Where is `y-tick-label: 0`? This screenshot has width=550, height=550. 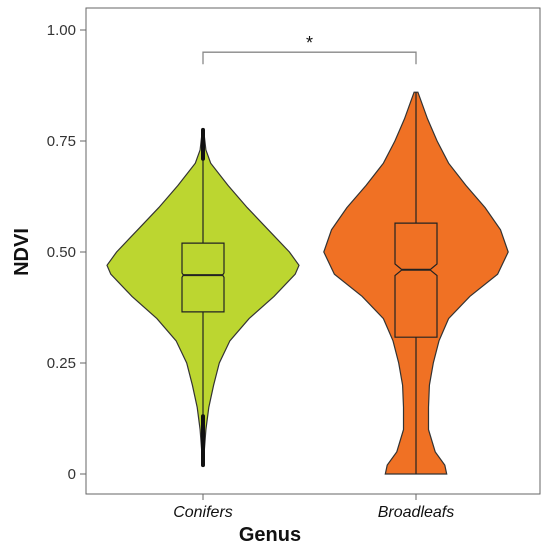
y-tick-label: 0 is located at coordinates (72, 474).